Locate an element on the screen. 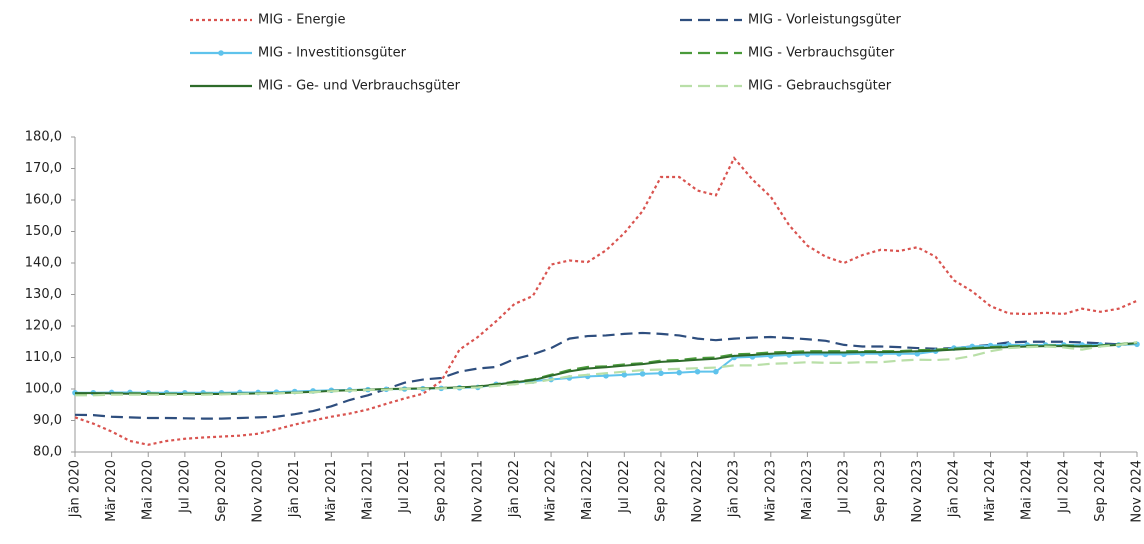 Image resolution: width=1144 pixels, height=544 pixels. x-tick-label: Sep 2020 is located at coordinates (221, 491).